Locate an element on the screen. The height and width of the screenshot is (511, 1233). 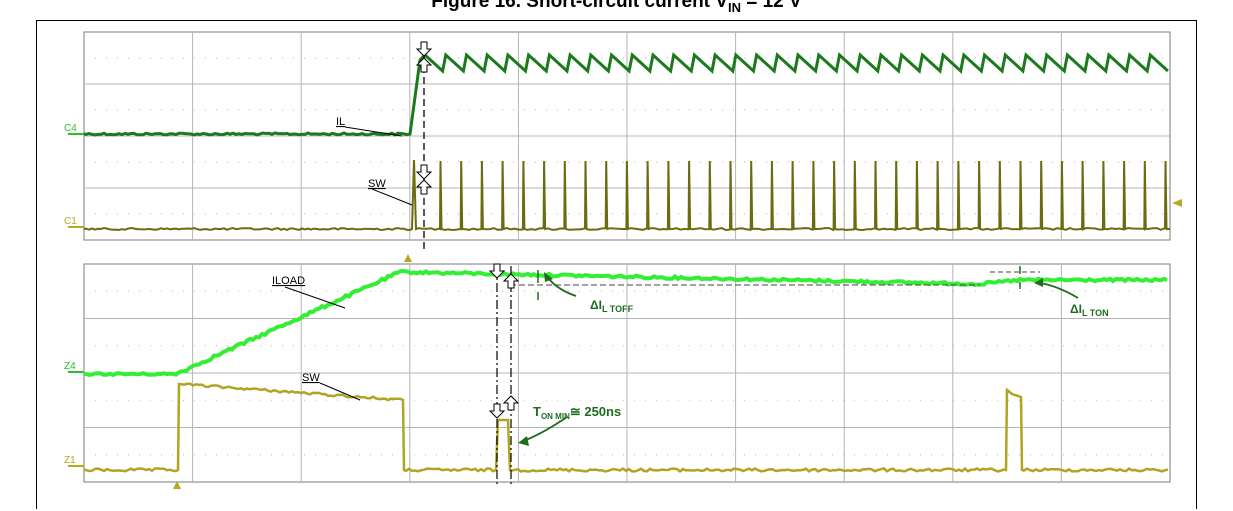
svg-text: ΔIL TON is located at coordinates (1089, 310).